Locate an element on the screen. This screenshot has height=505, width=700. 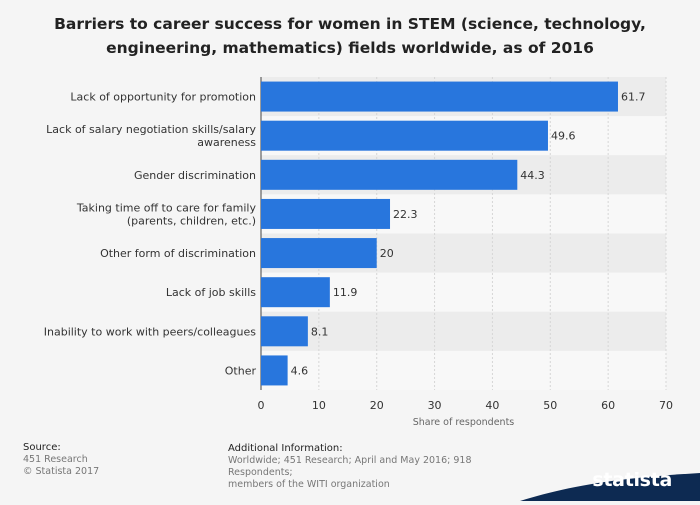
value-label: 4.6 is located at coordinates (300, 370).